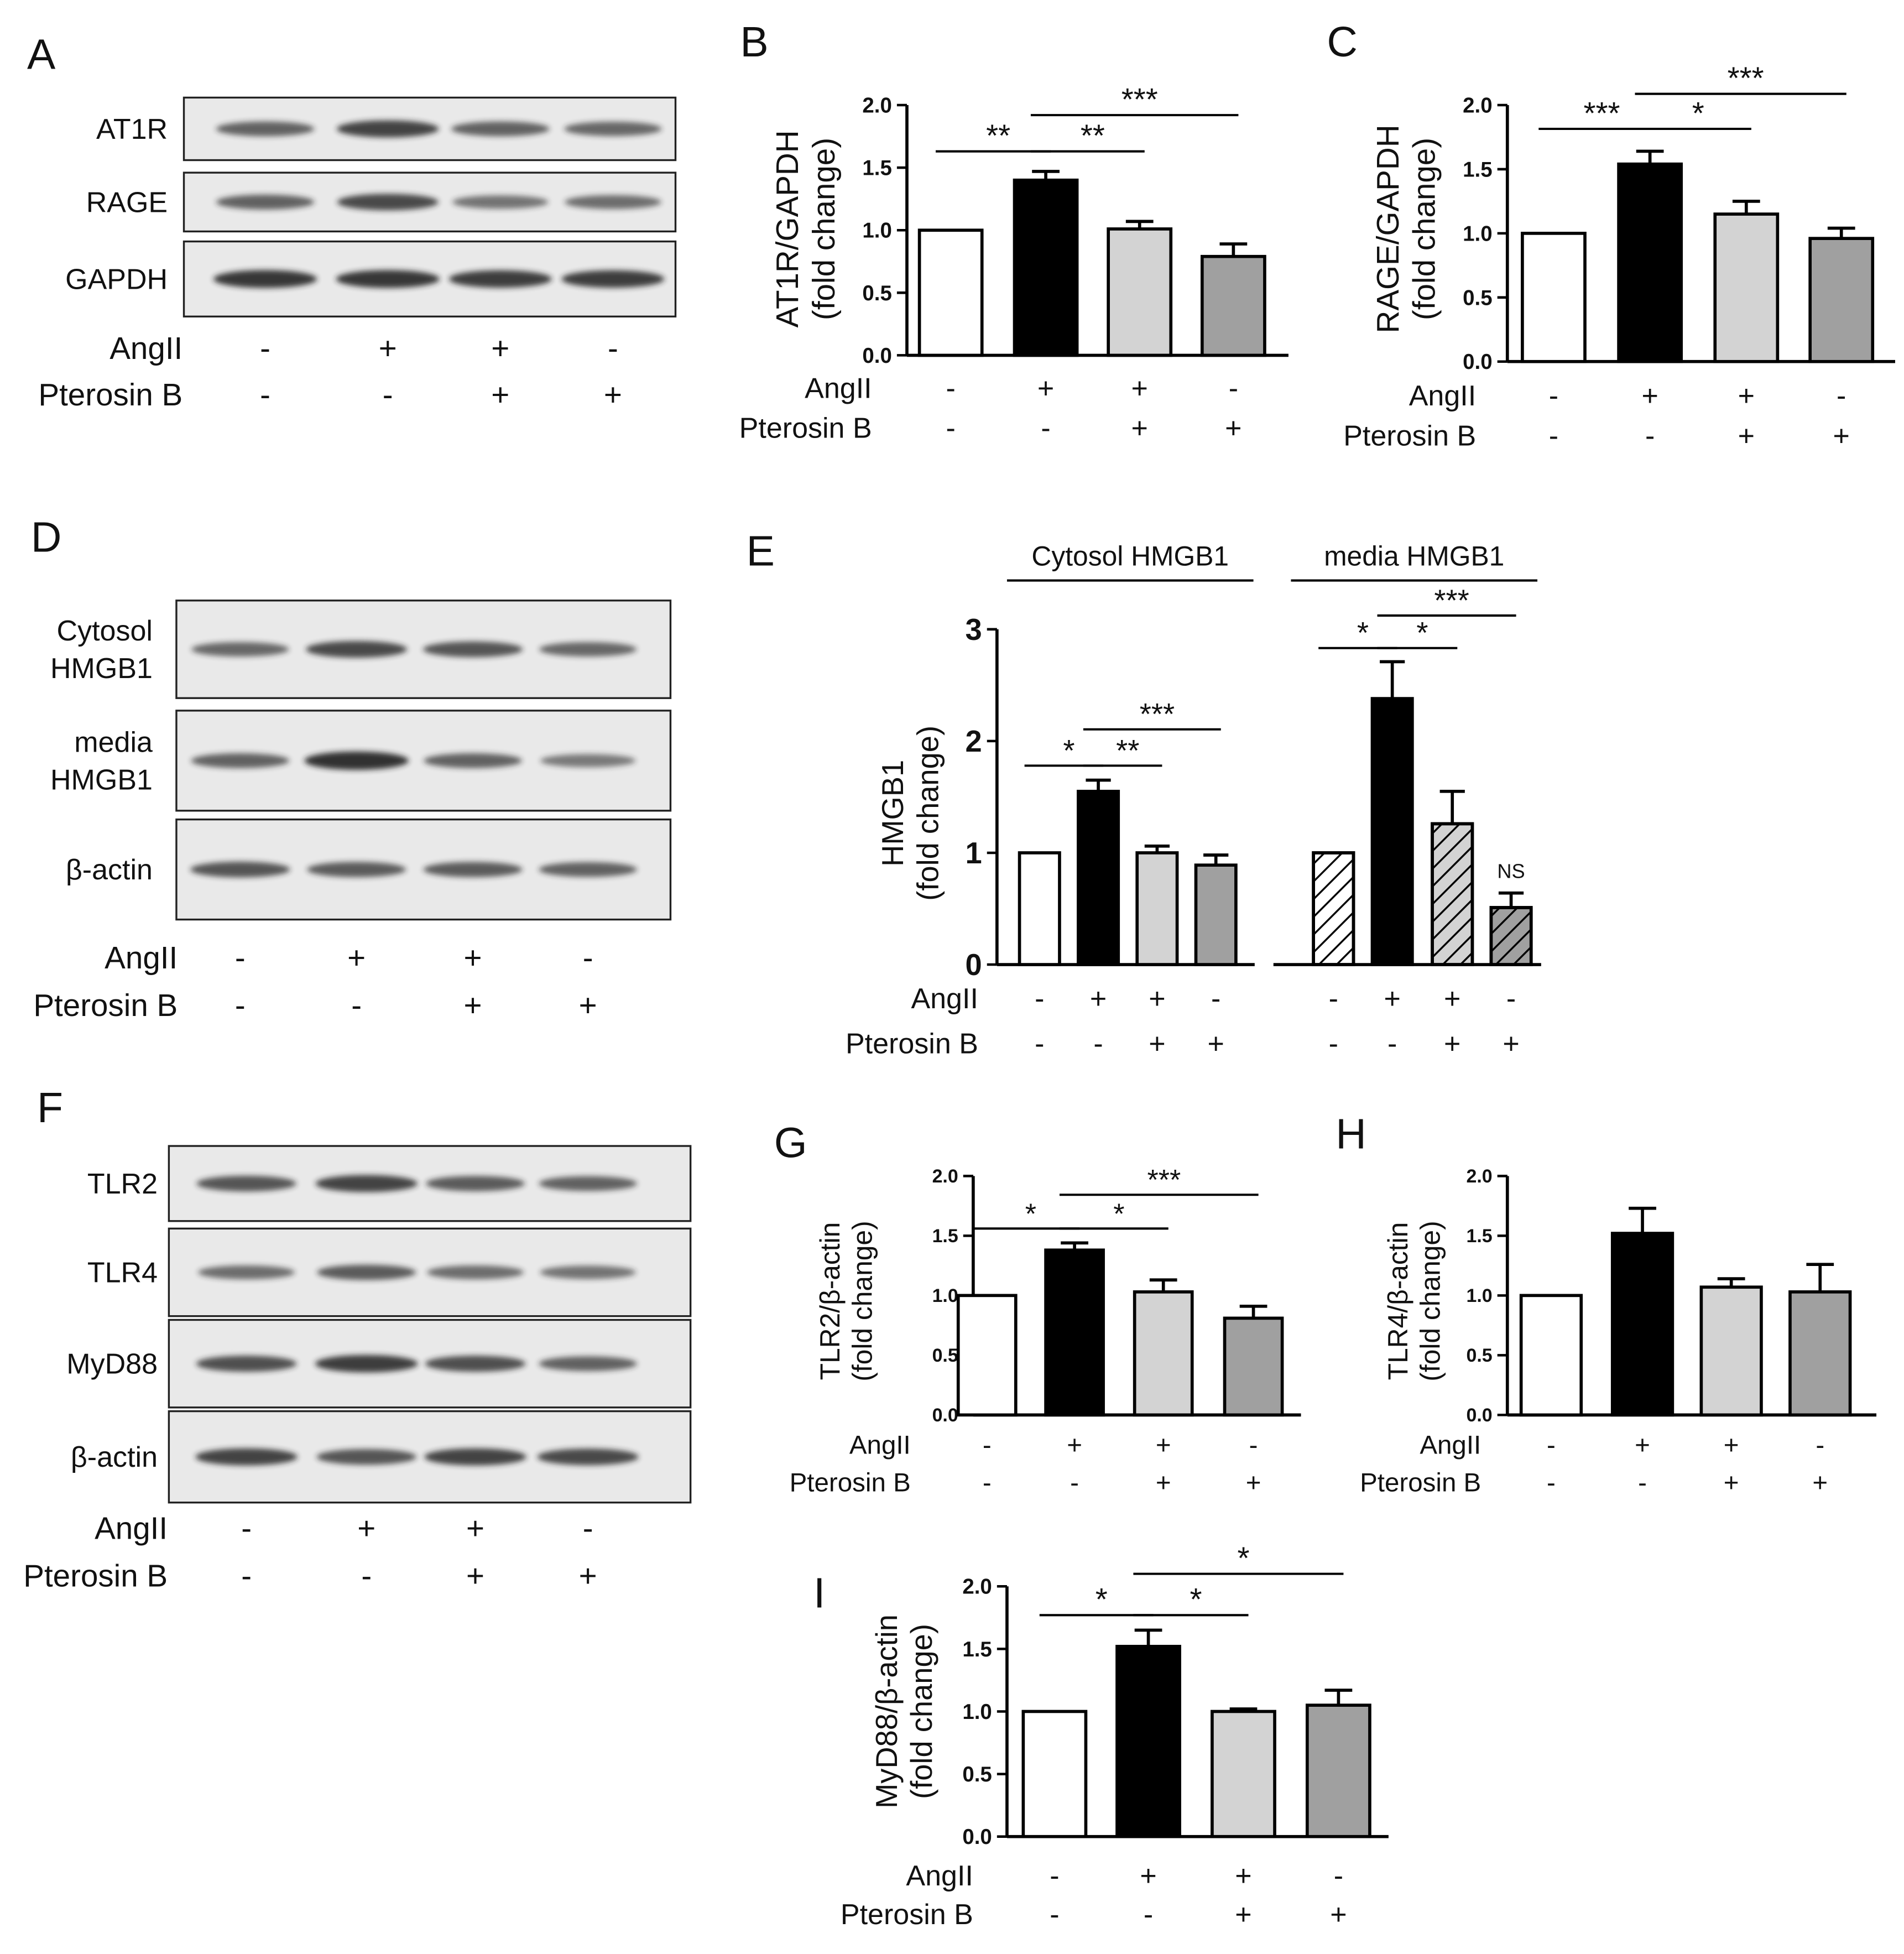 The width and height of the screenshot is (1904, 1954). What do you see at coordinates (1747, 396) in the screenshot?
I see `chart-C-angii-sign: +` at bounding box center [1747, 396].